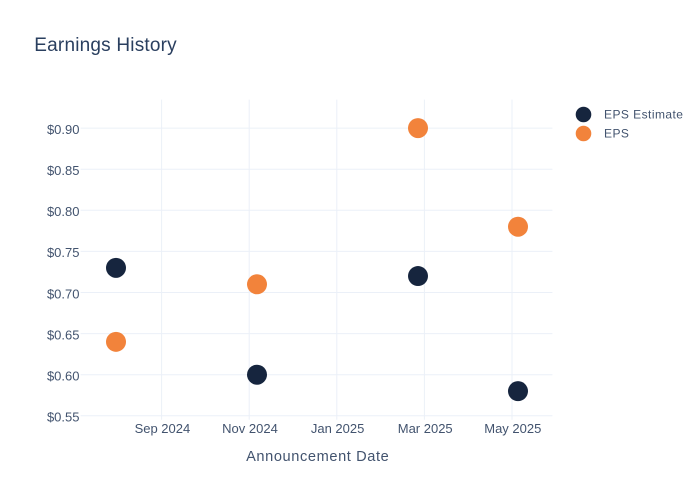 The width and height of the screenshot is (700, 500). I want to click on svg-text: $0.65, so click(63, 334).